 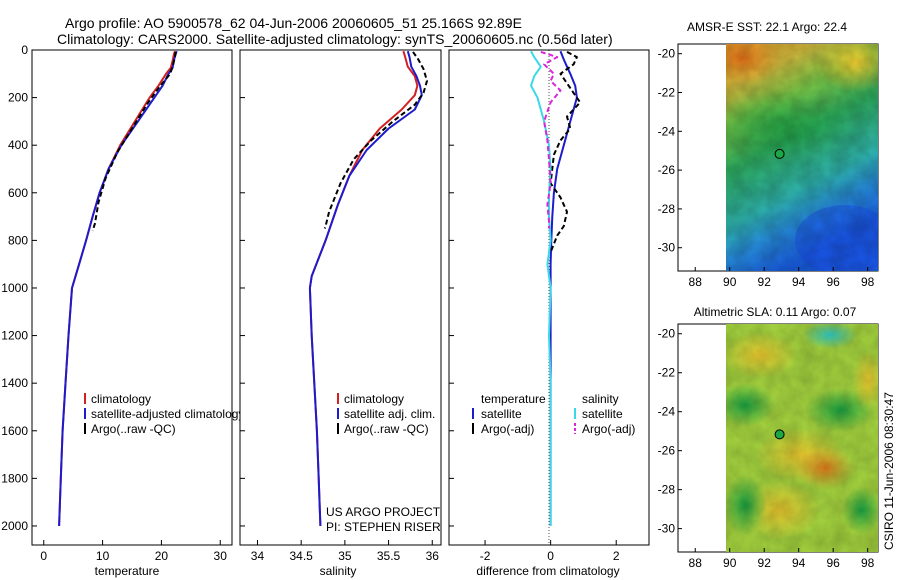 I want to click on x-tick-label: 34.5, so click(x=301, y=556).